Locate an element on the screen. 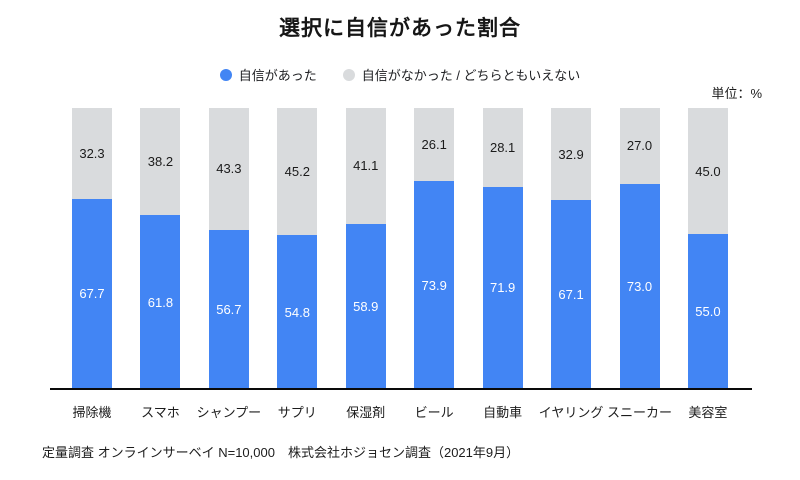  legend-label-confidence: 自信があった is located at coordinates (277, 75).